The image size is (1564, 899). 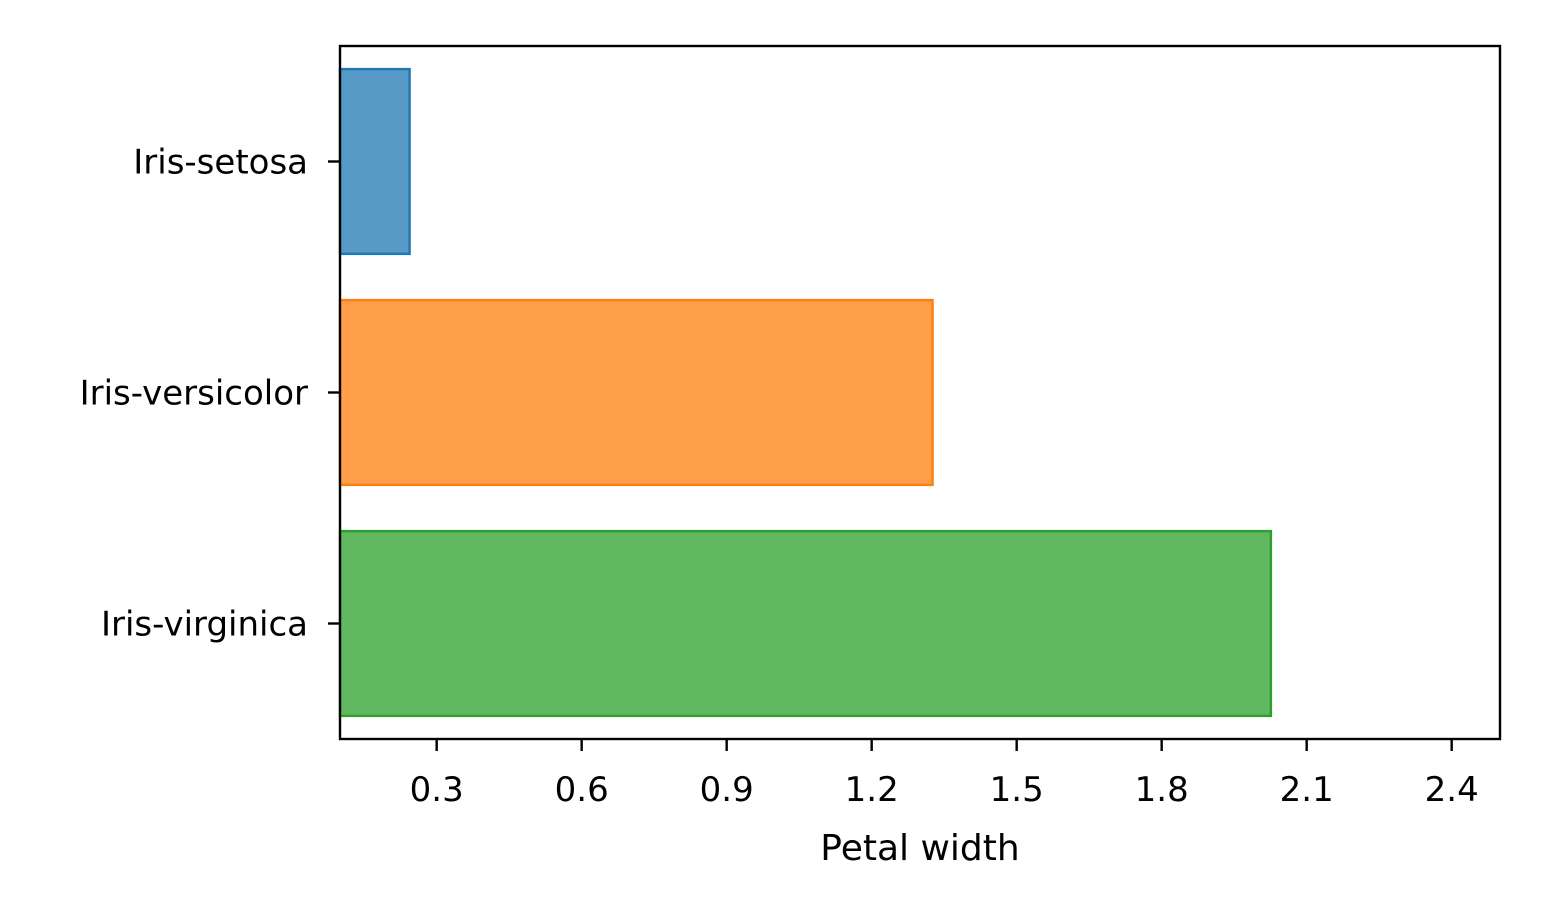 What do you see at coordinates (727, 790) in the screenshot?
I see `x-tick-label: 0.9` at bounding box center [727, 790].